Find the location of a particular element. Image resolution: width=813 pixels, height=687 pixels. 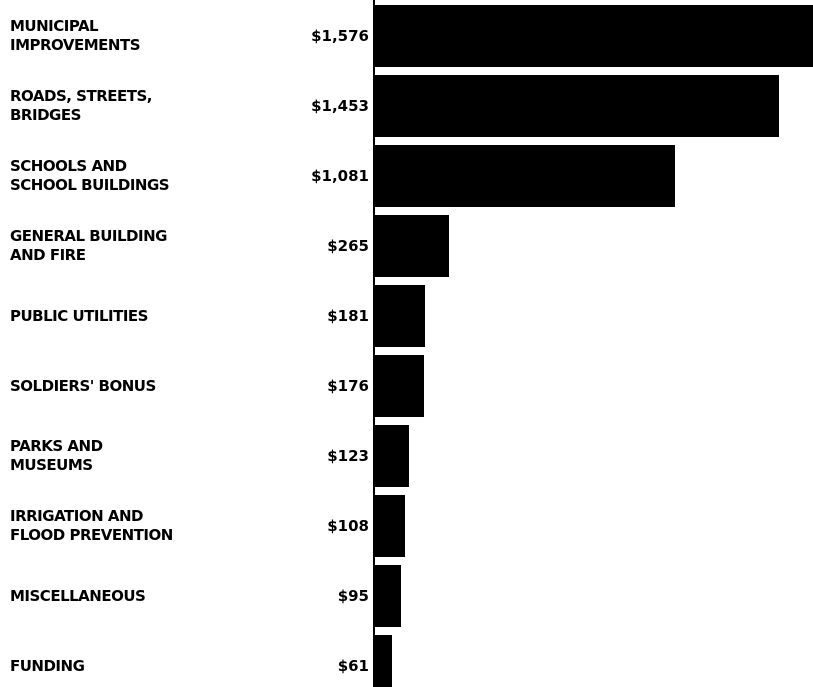

category-label: ROADS, STREETS, BRIDGES is located at coordinates (81, 105).